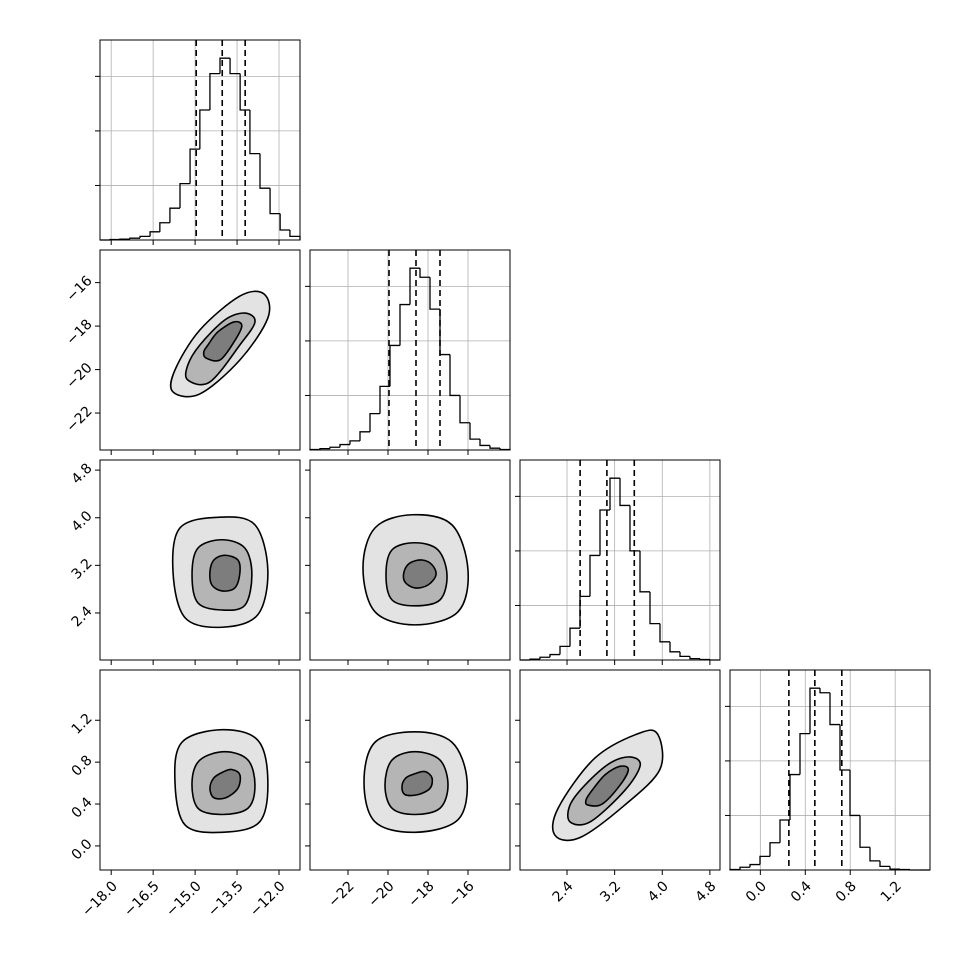 Image resolution: width=970 pixels, height=970 pixels. I want to click on x-tick-label: −18, so click(421, 894).